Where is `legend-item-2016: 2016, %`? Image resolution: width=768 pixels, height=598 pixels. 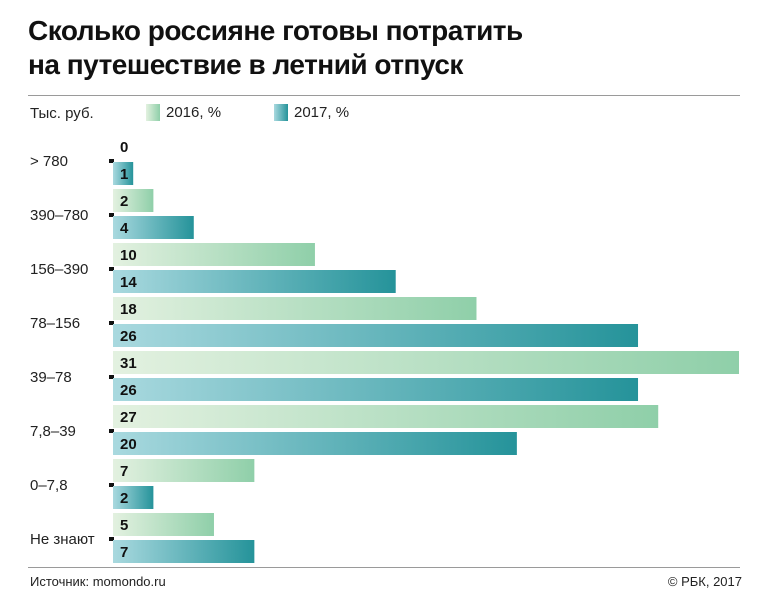
legend-item-2016: 2016, % is located at coordinates (183, 112).